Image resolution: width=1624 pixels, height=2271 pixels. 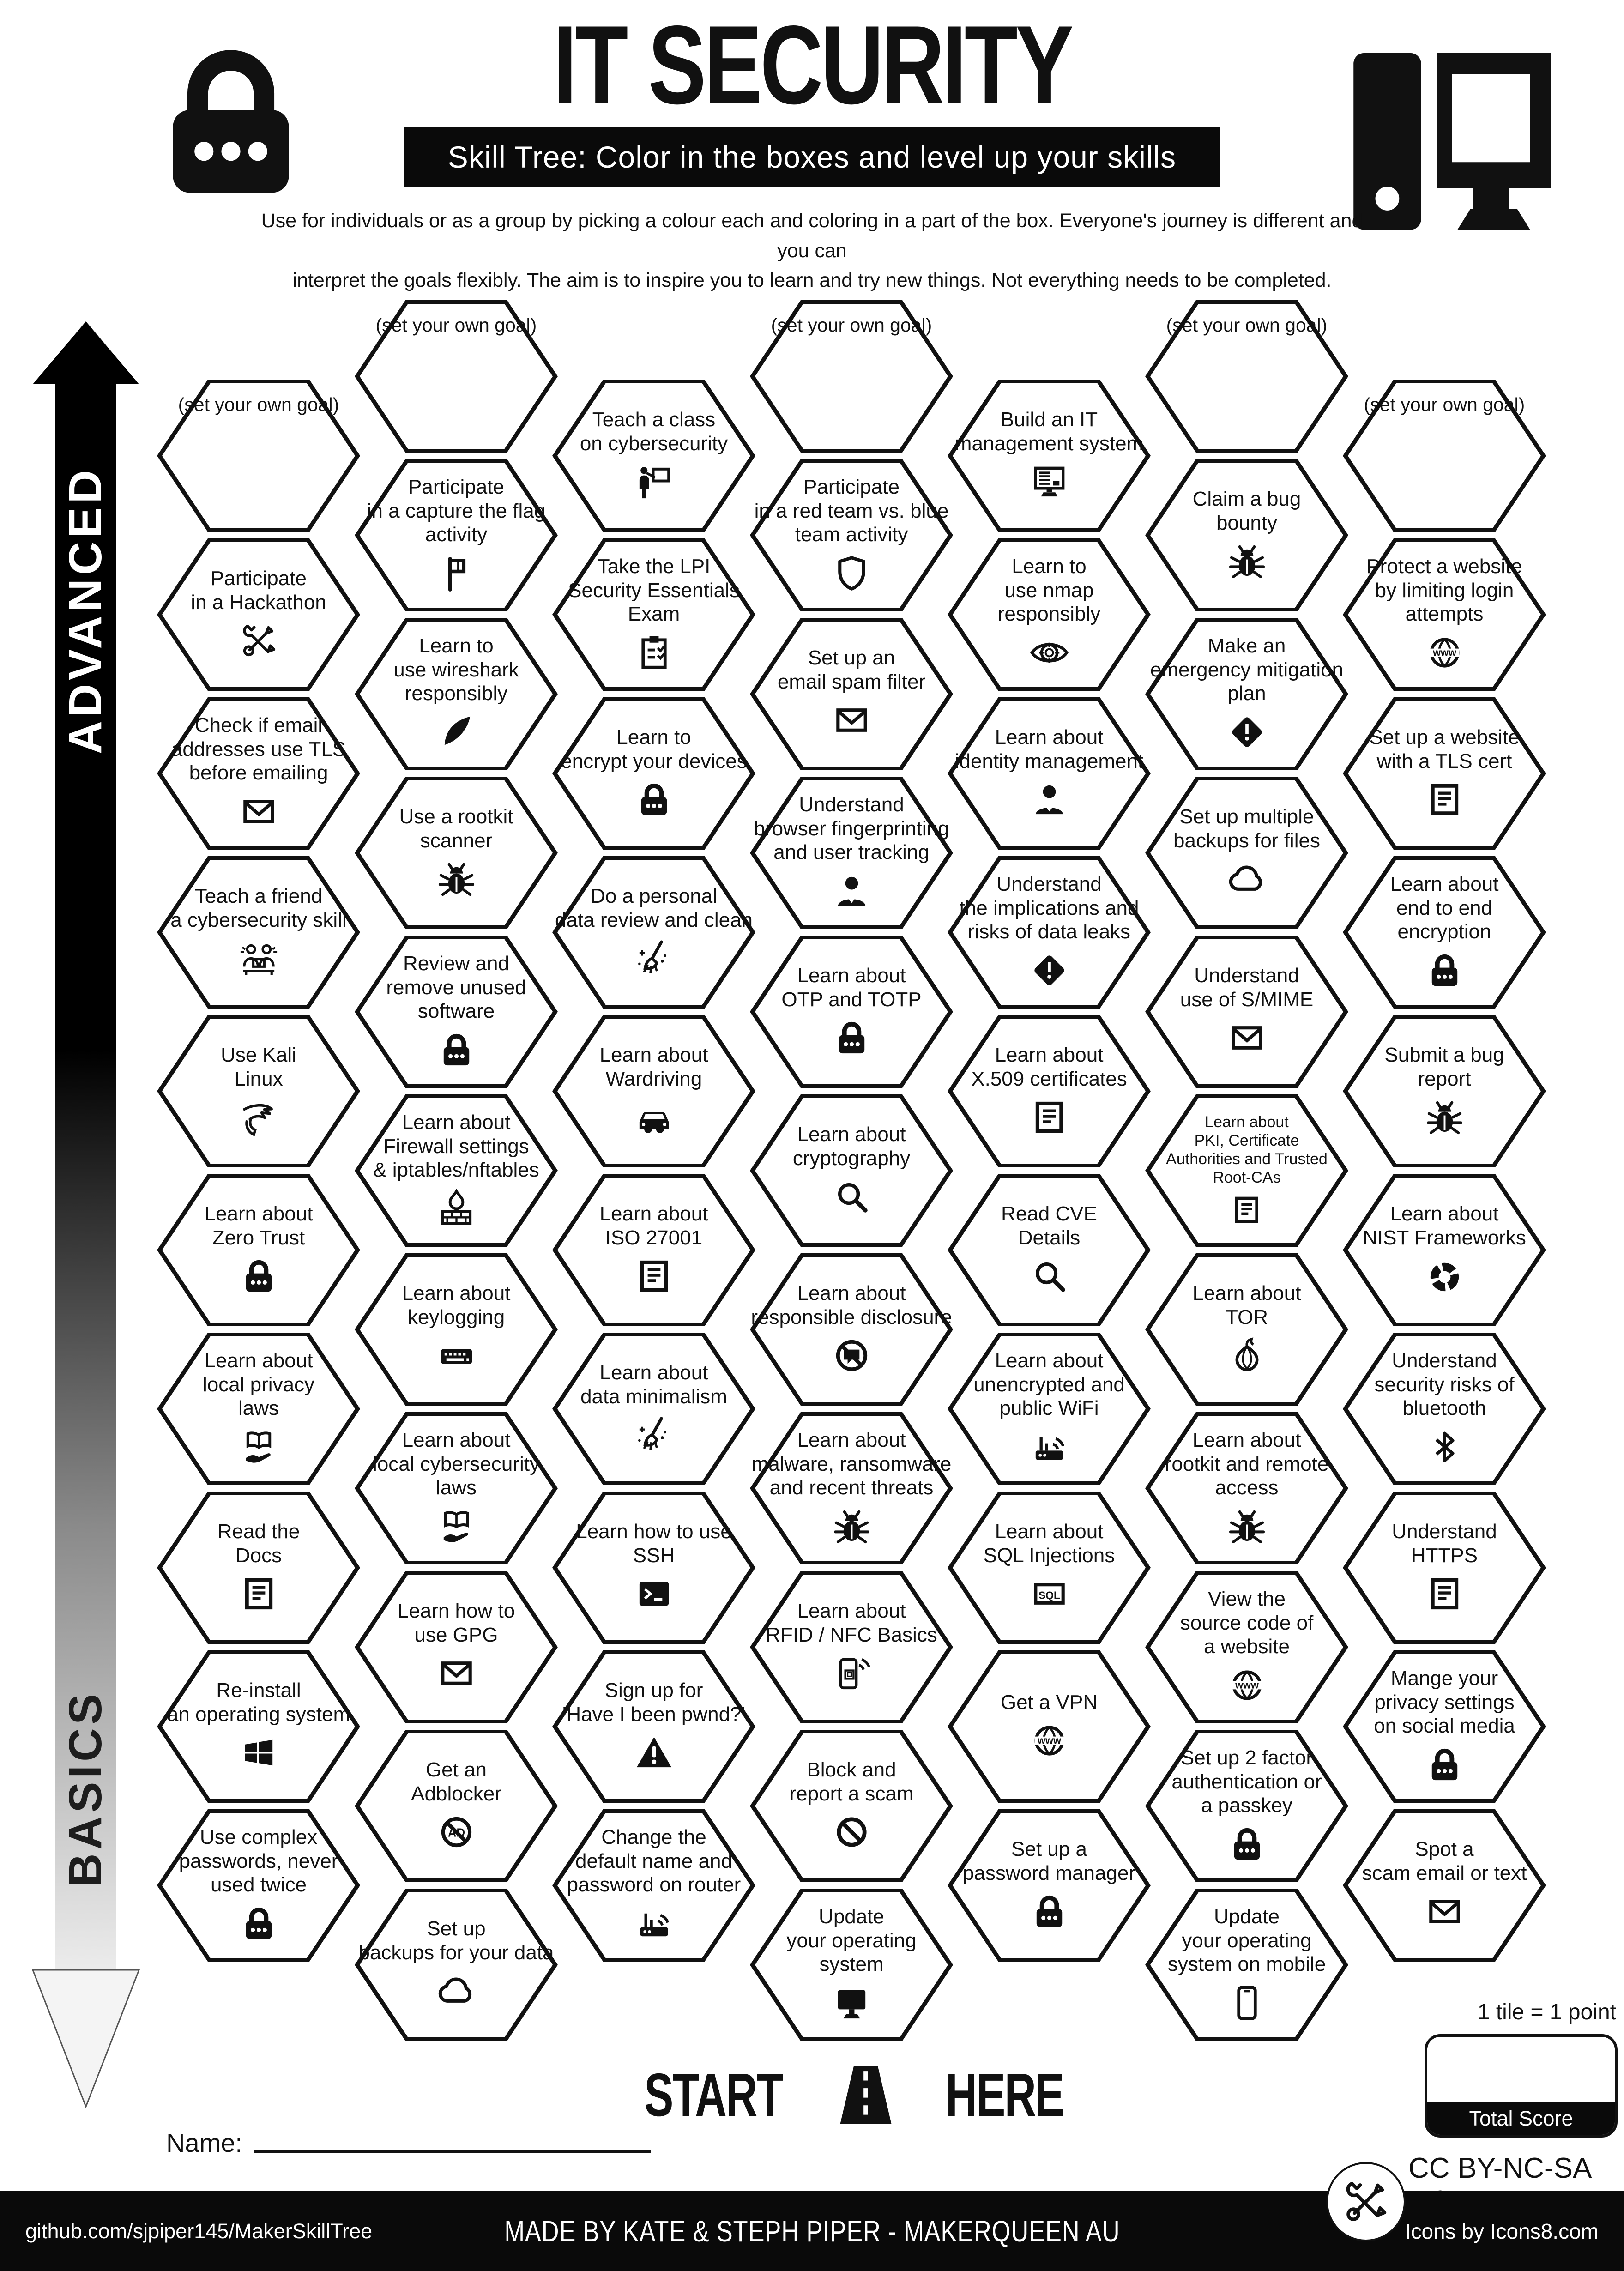 I want to click on hex-tile: Block and report a scam, so click(x=851, y=1806).